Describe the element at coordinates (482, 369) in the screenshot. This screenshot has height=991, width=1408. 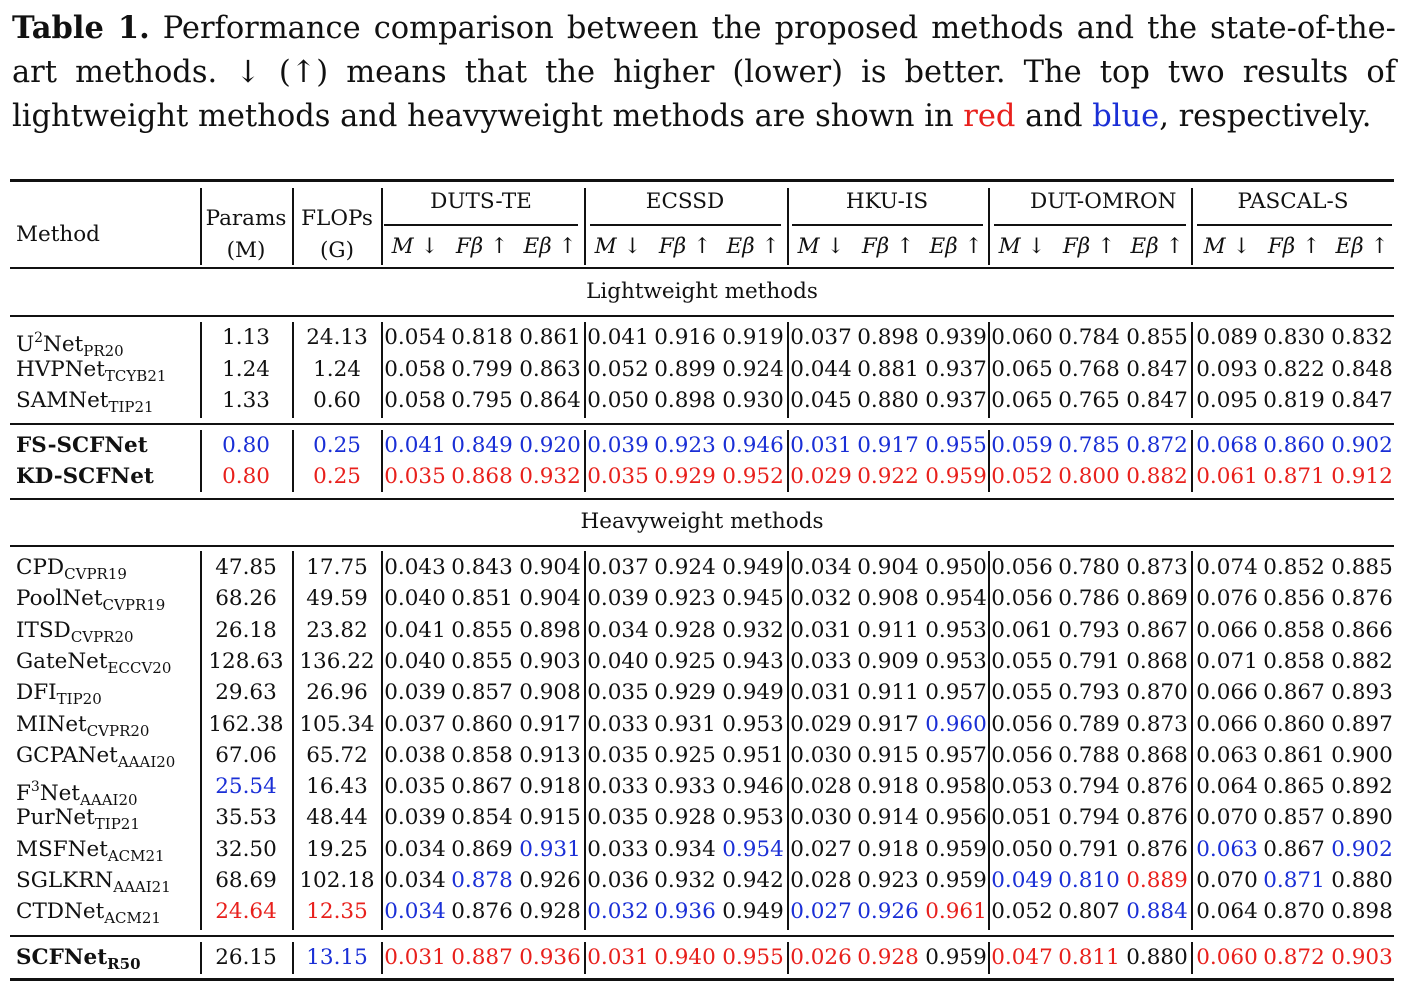
I see `metric-value: 0.799` at that location.